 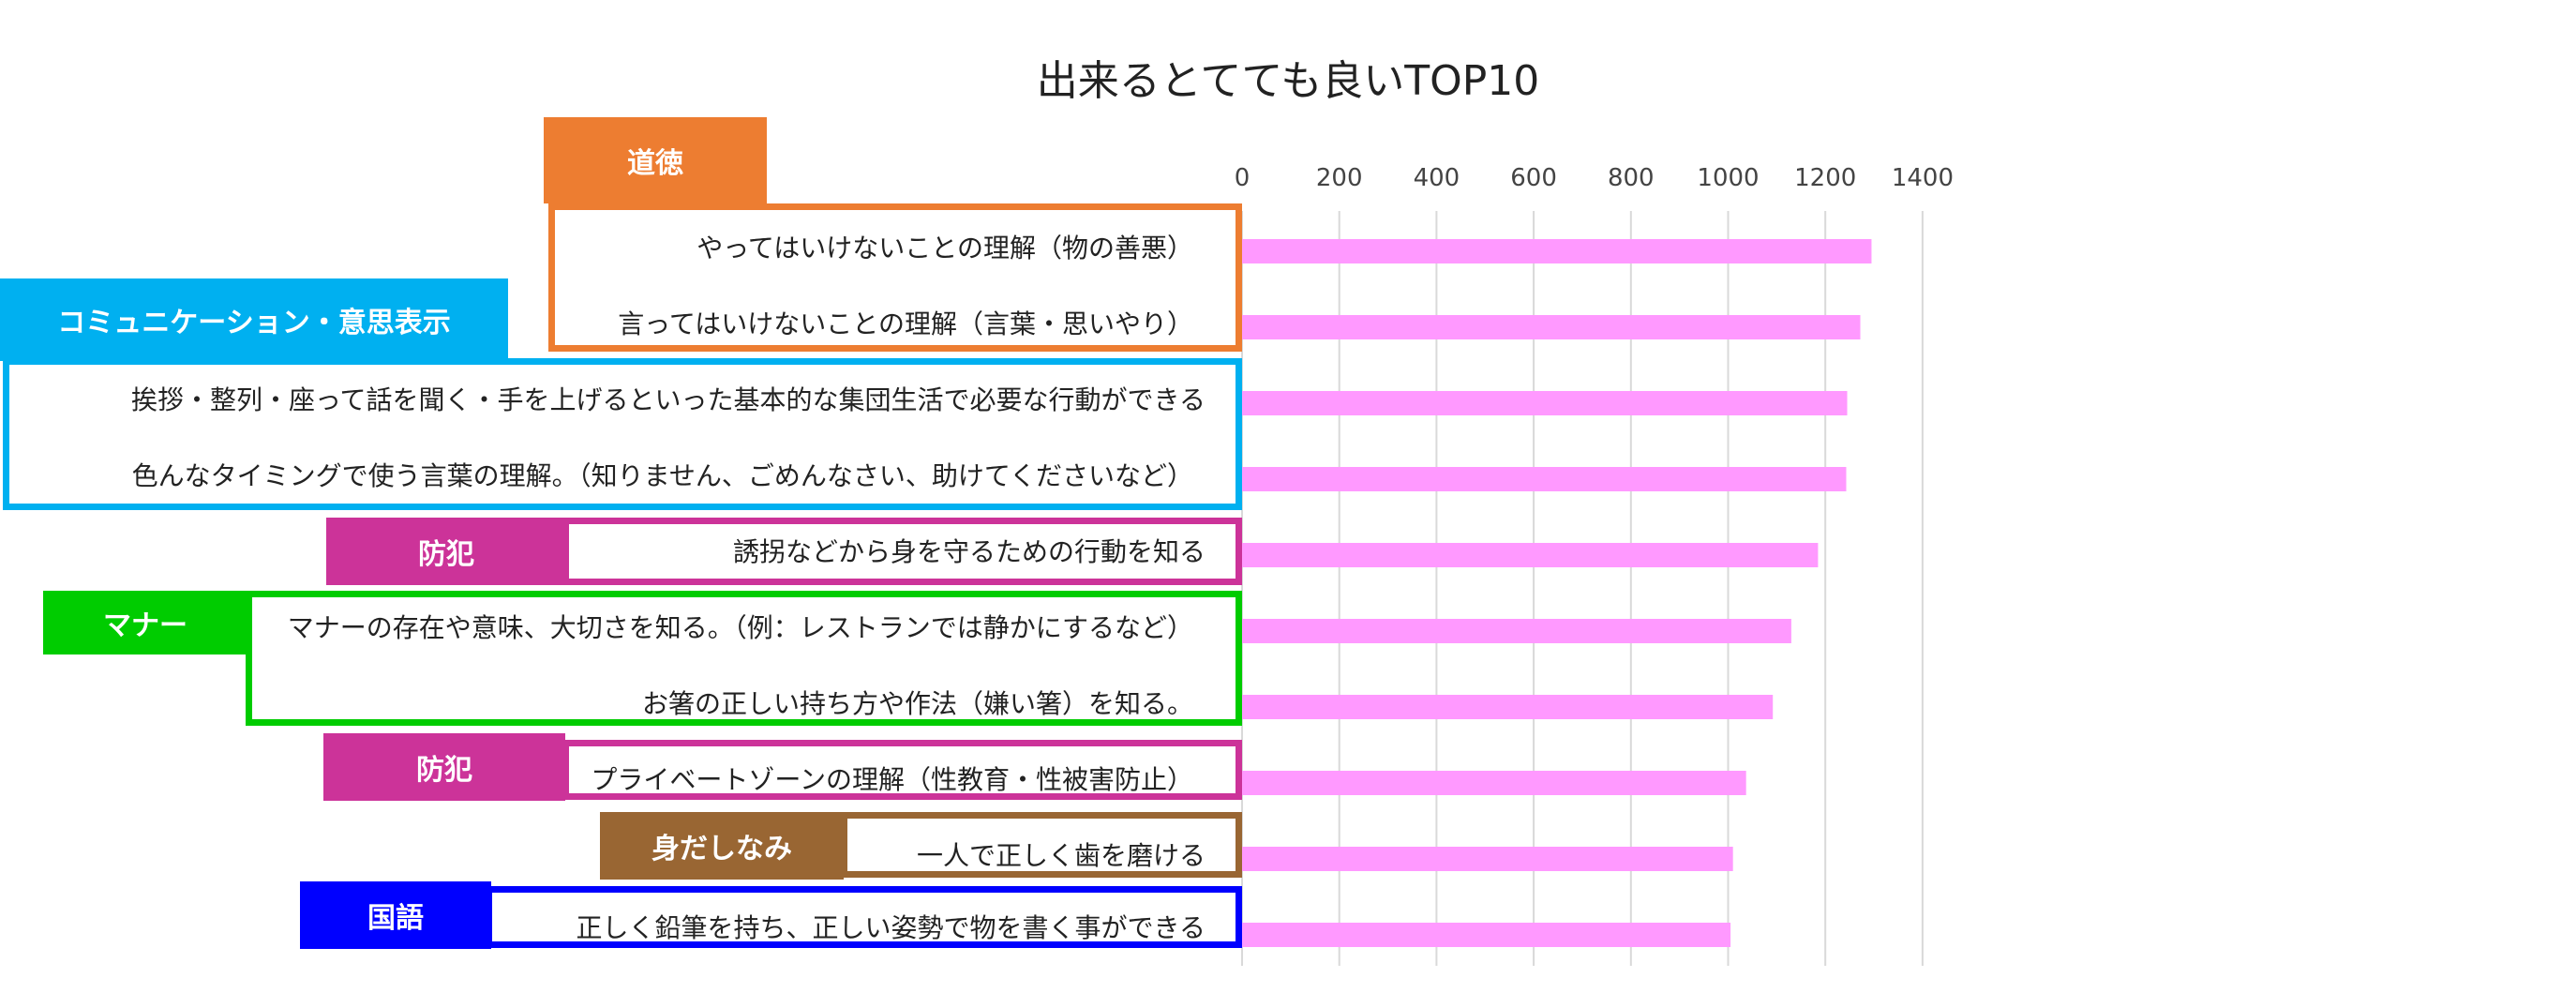 I want to click on category-label: 一人で正しく歯を磨ける, so click(x=1061, y=855).